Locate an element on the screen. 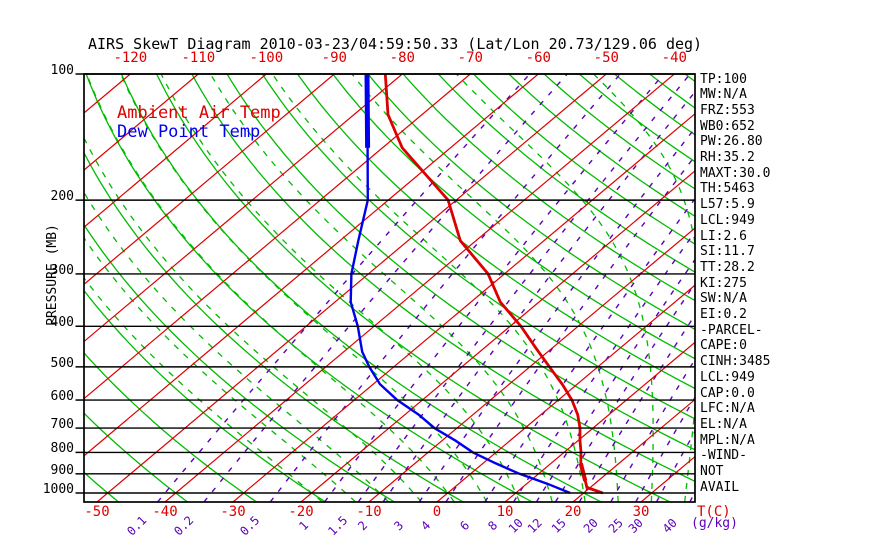 The image size is (870, 560). sounding-index-wb0: WB0:652 is located at coordinates (727, 126).